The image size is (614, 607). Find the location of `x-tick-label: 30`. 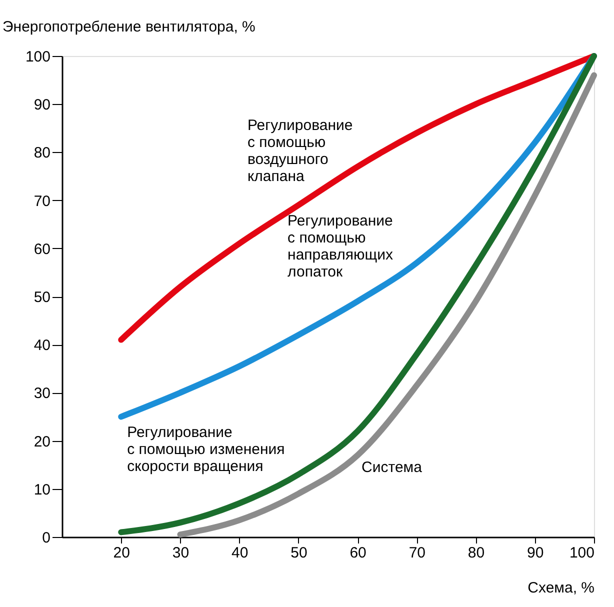

x-tick-label: 30 is located at coordinates (181, 553).